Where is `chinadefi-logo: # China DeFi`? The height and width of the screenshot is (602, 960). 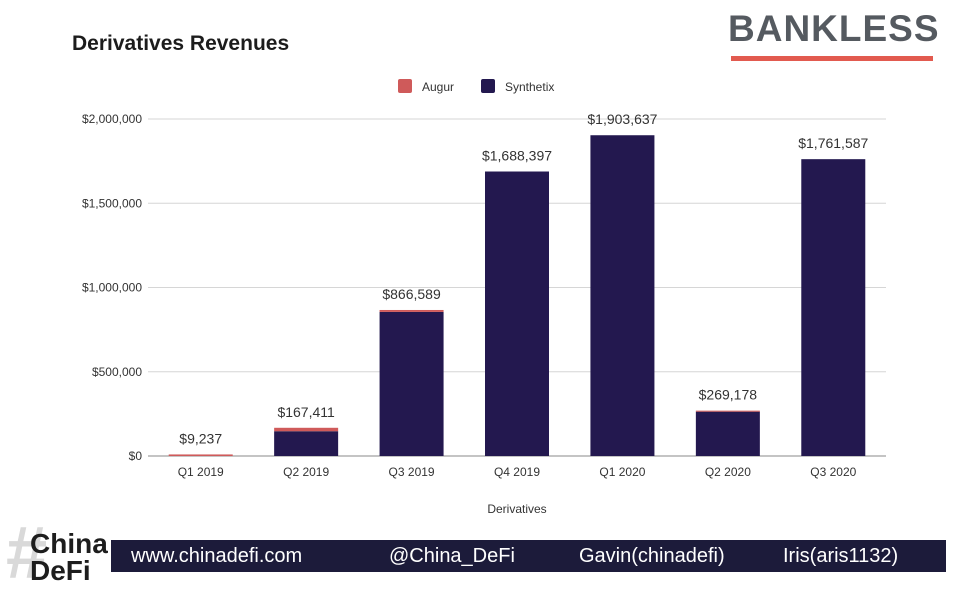
chinadefi-logo: # China DeFi is located at coordinates (61, 553).